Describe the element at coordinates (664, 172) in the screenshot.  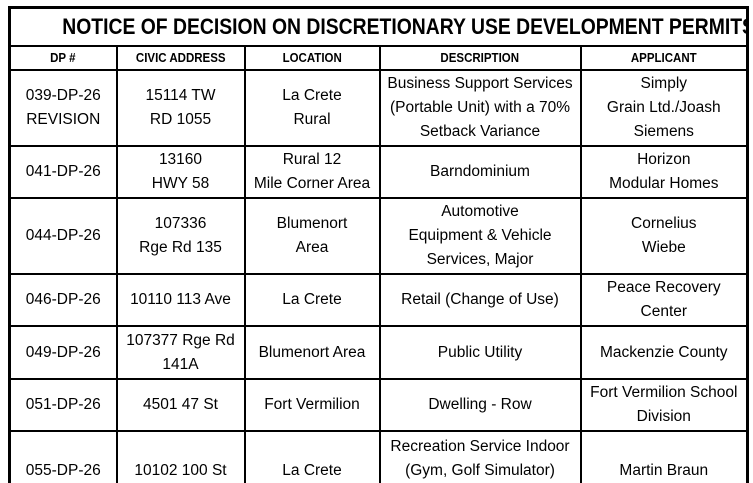
I see `cell-applicant: Horizon Modular Homes` at that location.